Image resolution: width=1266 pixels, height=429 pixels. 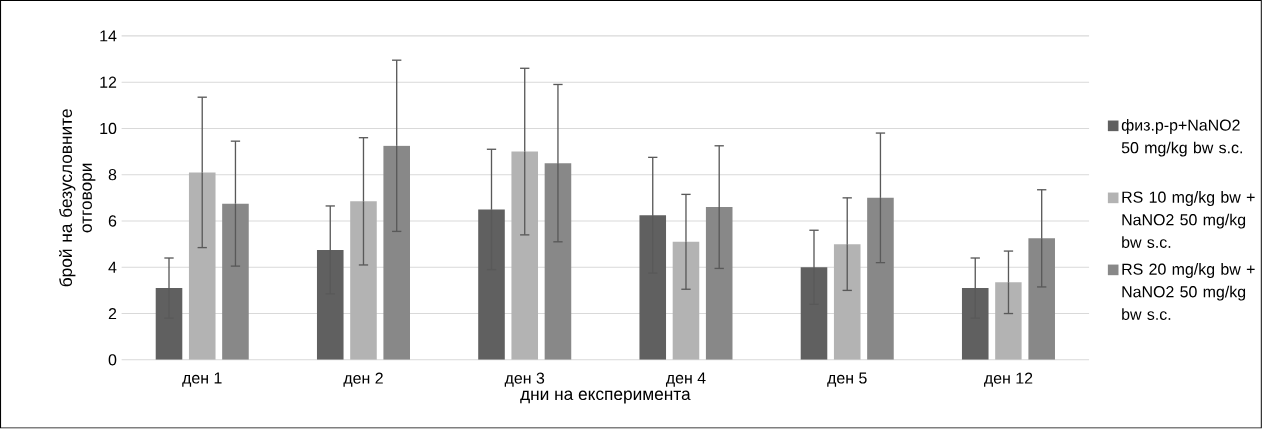 What do you see at coordinates (112, 175) in the screenshot?
I see `y-tick-label: 8` at bounding box center [112, 175].